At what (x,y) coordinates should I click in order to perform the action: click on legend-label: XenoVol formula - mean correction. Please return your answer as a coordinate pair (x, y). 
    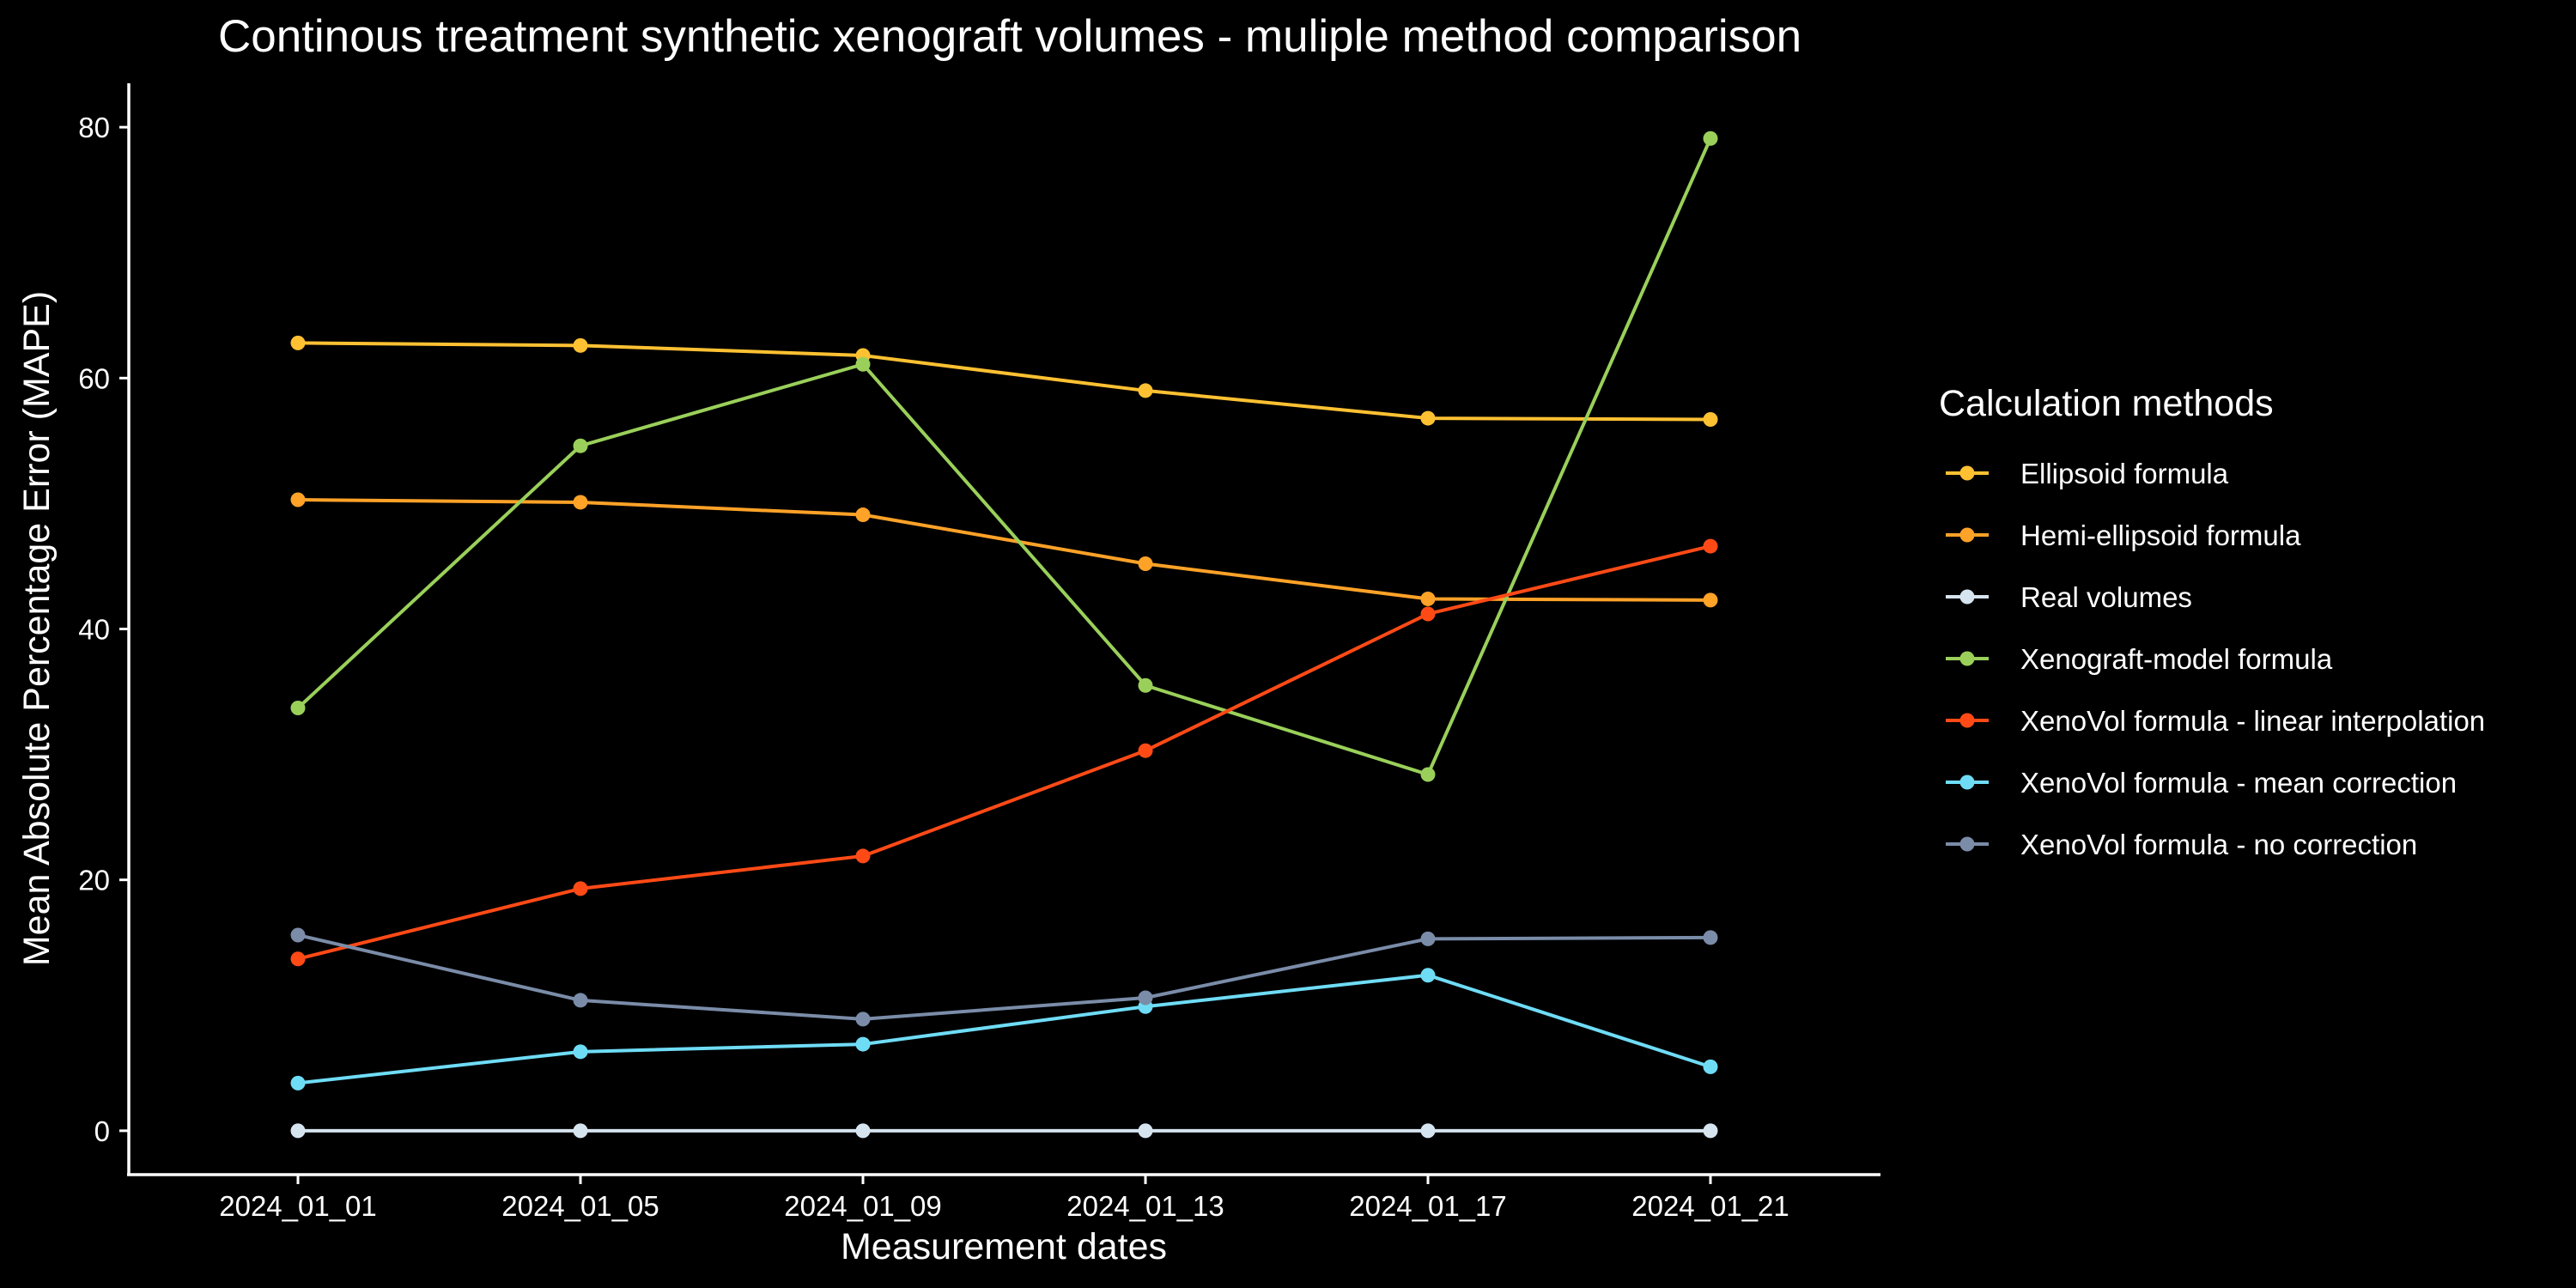
    Looking at the image, I should click on (2238, 783).